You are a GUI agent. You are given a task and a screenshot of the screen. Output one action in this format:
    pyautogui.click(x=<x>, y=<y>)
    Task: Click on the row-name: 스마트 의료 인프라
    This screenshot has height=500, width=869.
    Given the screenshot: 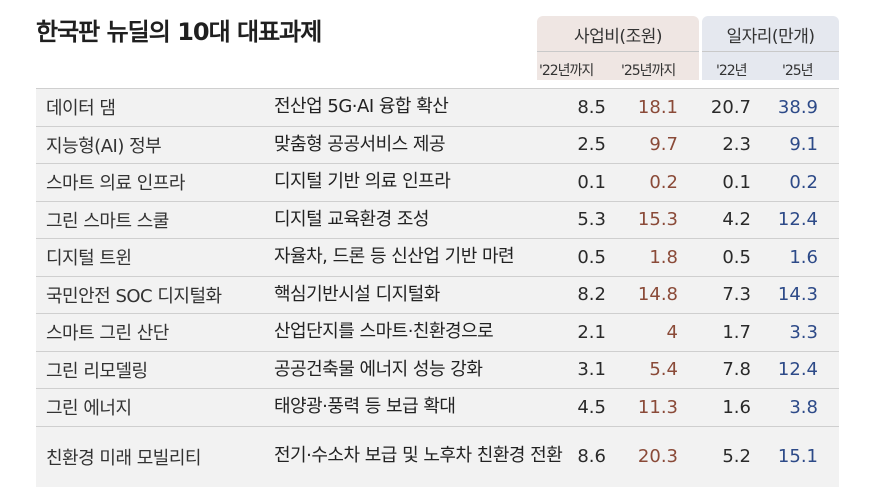 What is the action you would take?
    pyautogui.click(x=115, y=184)
    